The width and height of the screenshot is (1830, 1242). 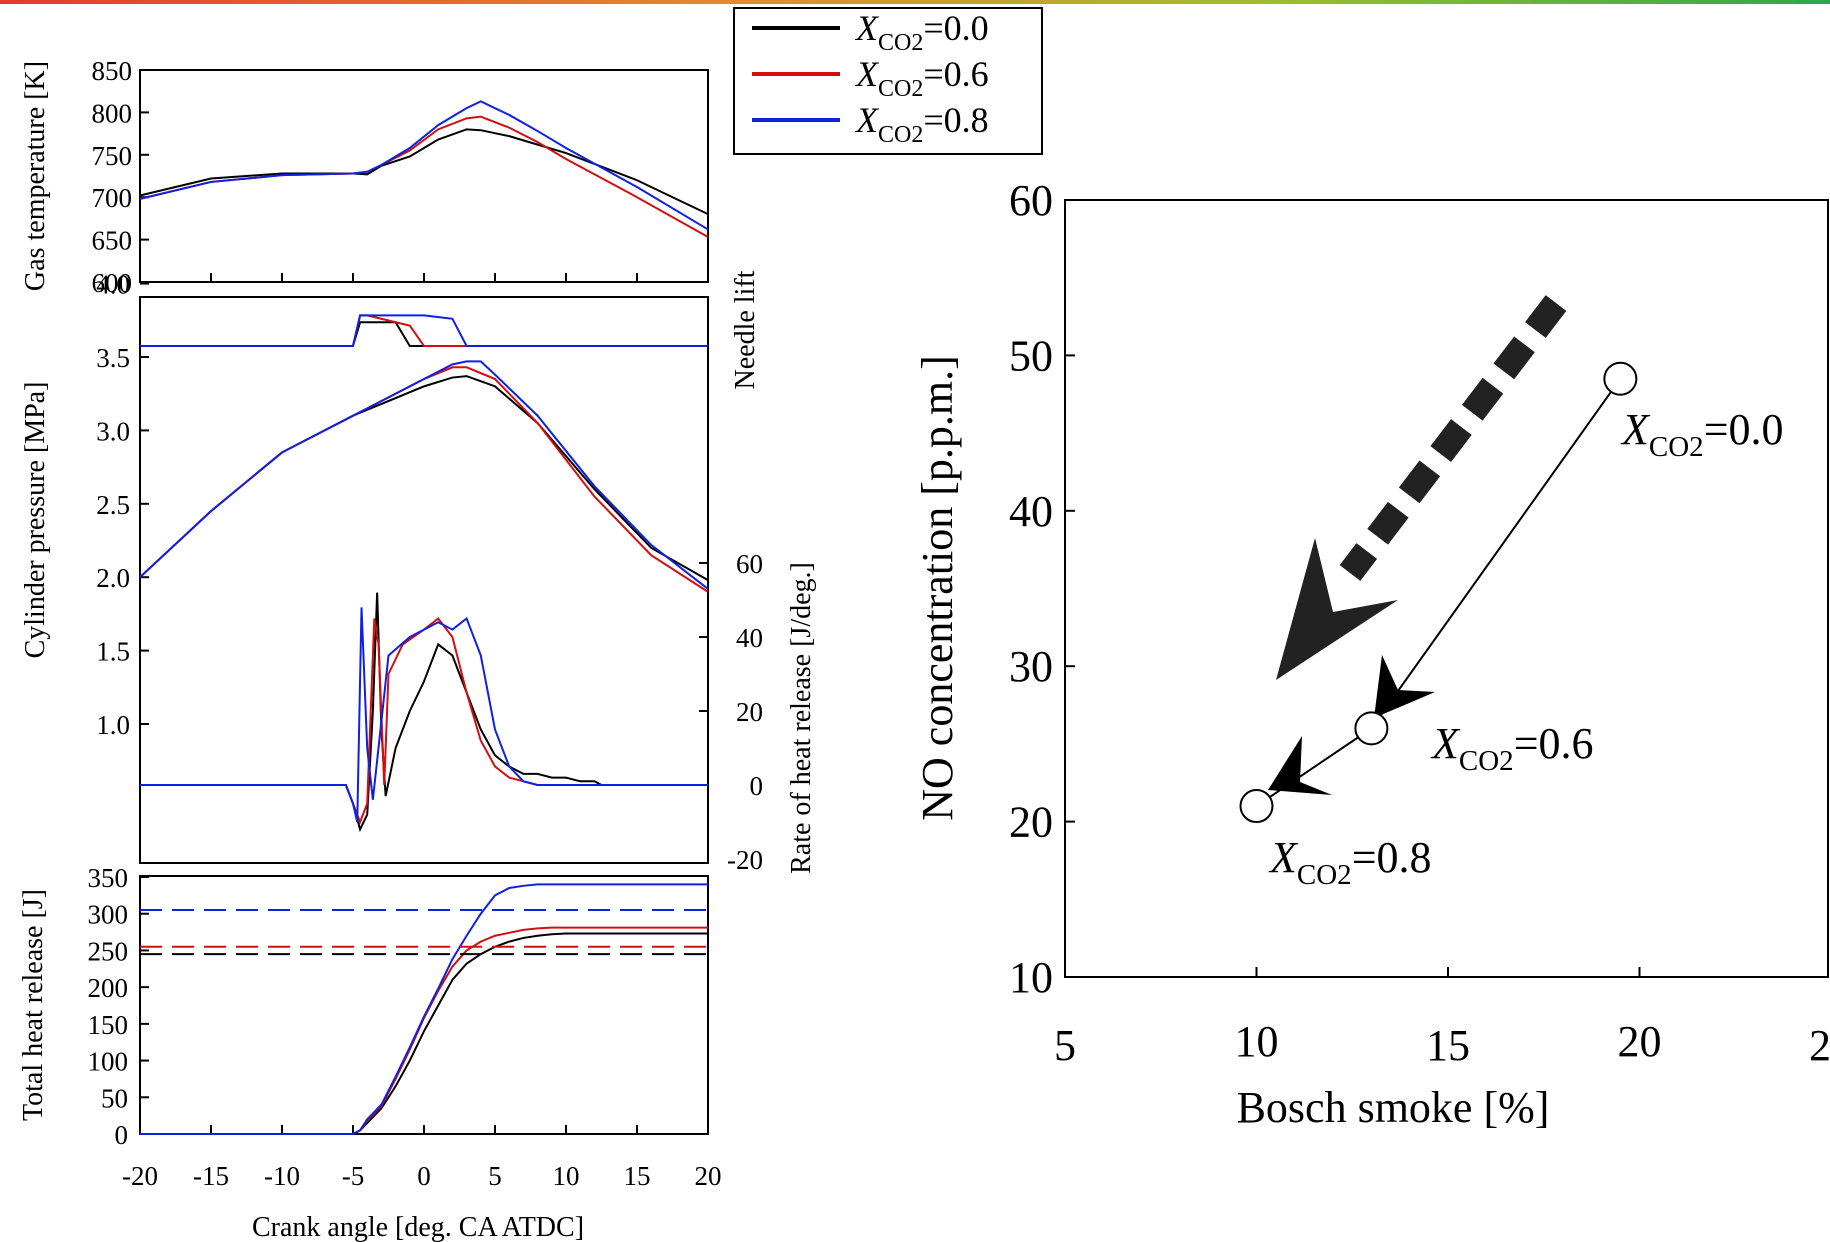 What do you see at coordinates (749, 712) in the screenshot?
I see `rohr-ytick-label: 20` at bounding box center [749, 712].